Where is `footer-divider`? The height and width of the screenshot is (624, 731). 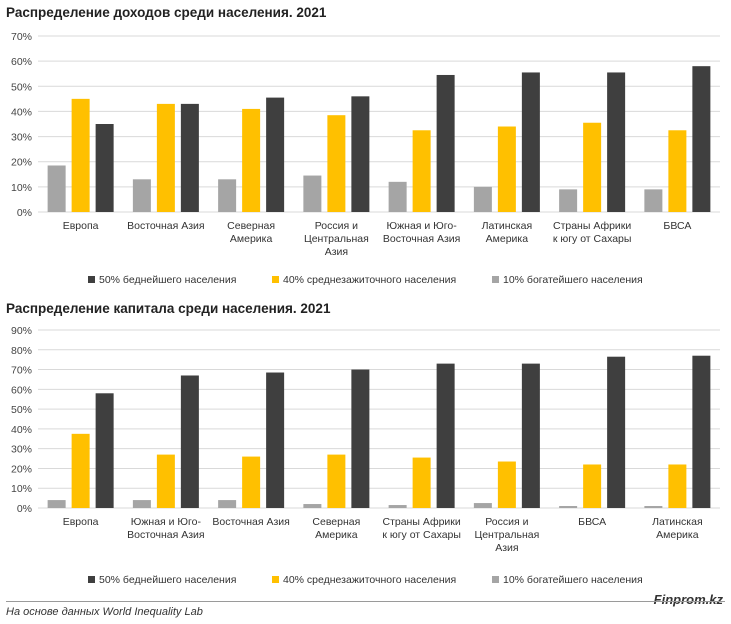 footer-divider is located at coordinates (365, 601).